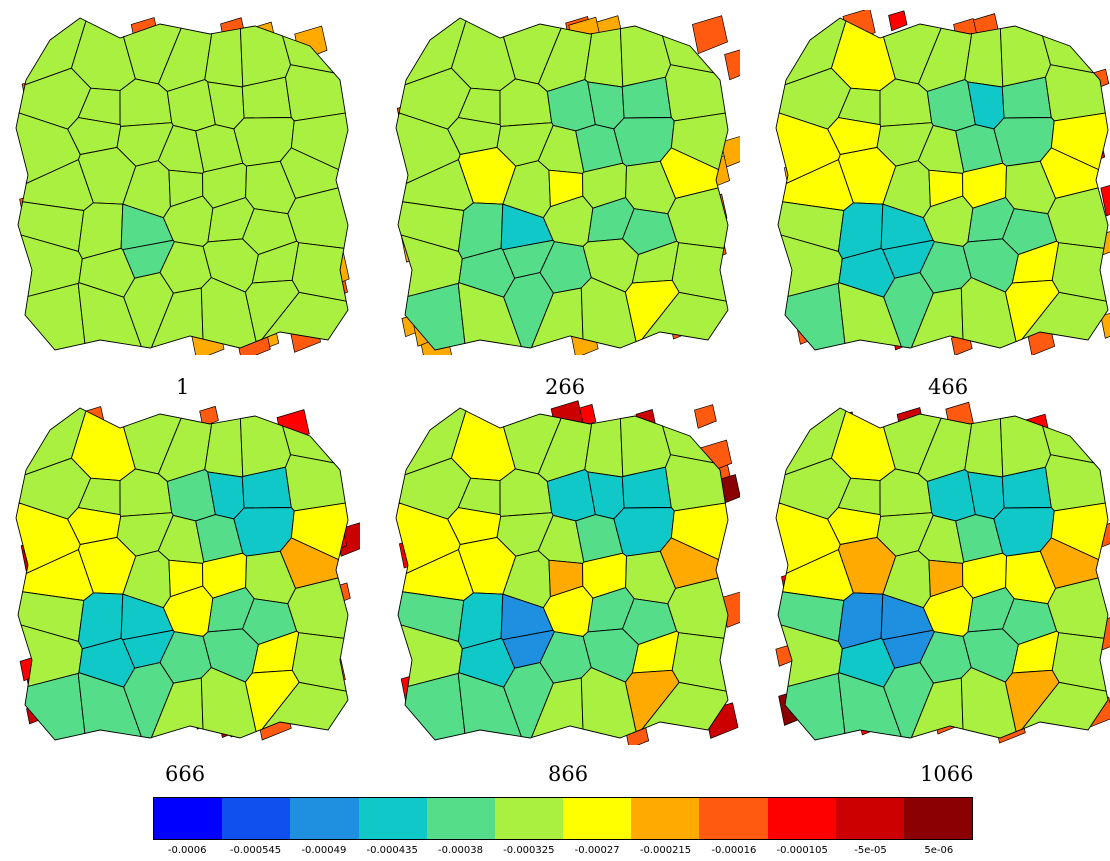 Image resolution: width=1110 pixels, height=861 pixels. What do you see at coordinates (802, 850) in the screenshot?
I see `colorbar-tick-label: -0.000105` at bounding box center [802, 850].